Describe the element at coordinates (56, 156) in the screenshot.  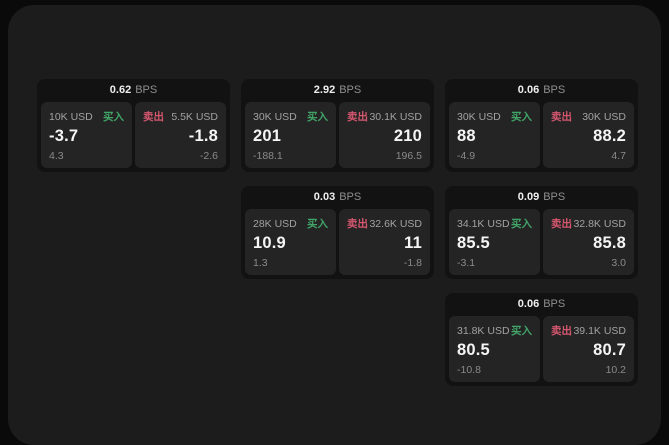
I see `buy-sub-value: 4.3` at that location.